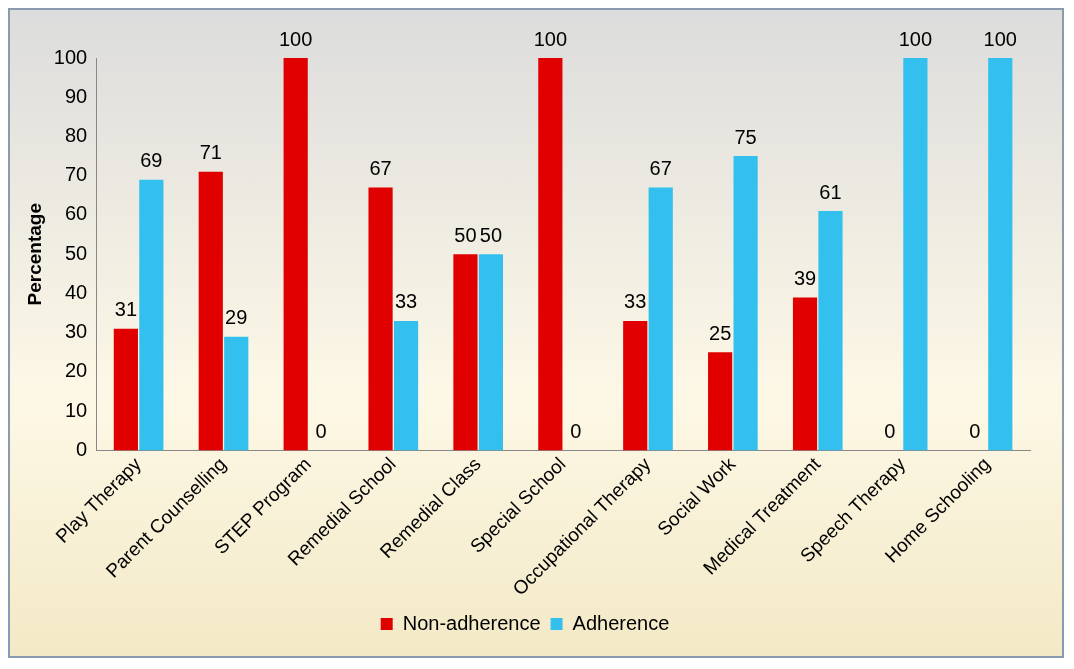 This screenshot has height=669, width=1074. I want to click on y-tick-label: 20, so click(76, 370).